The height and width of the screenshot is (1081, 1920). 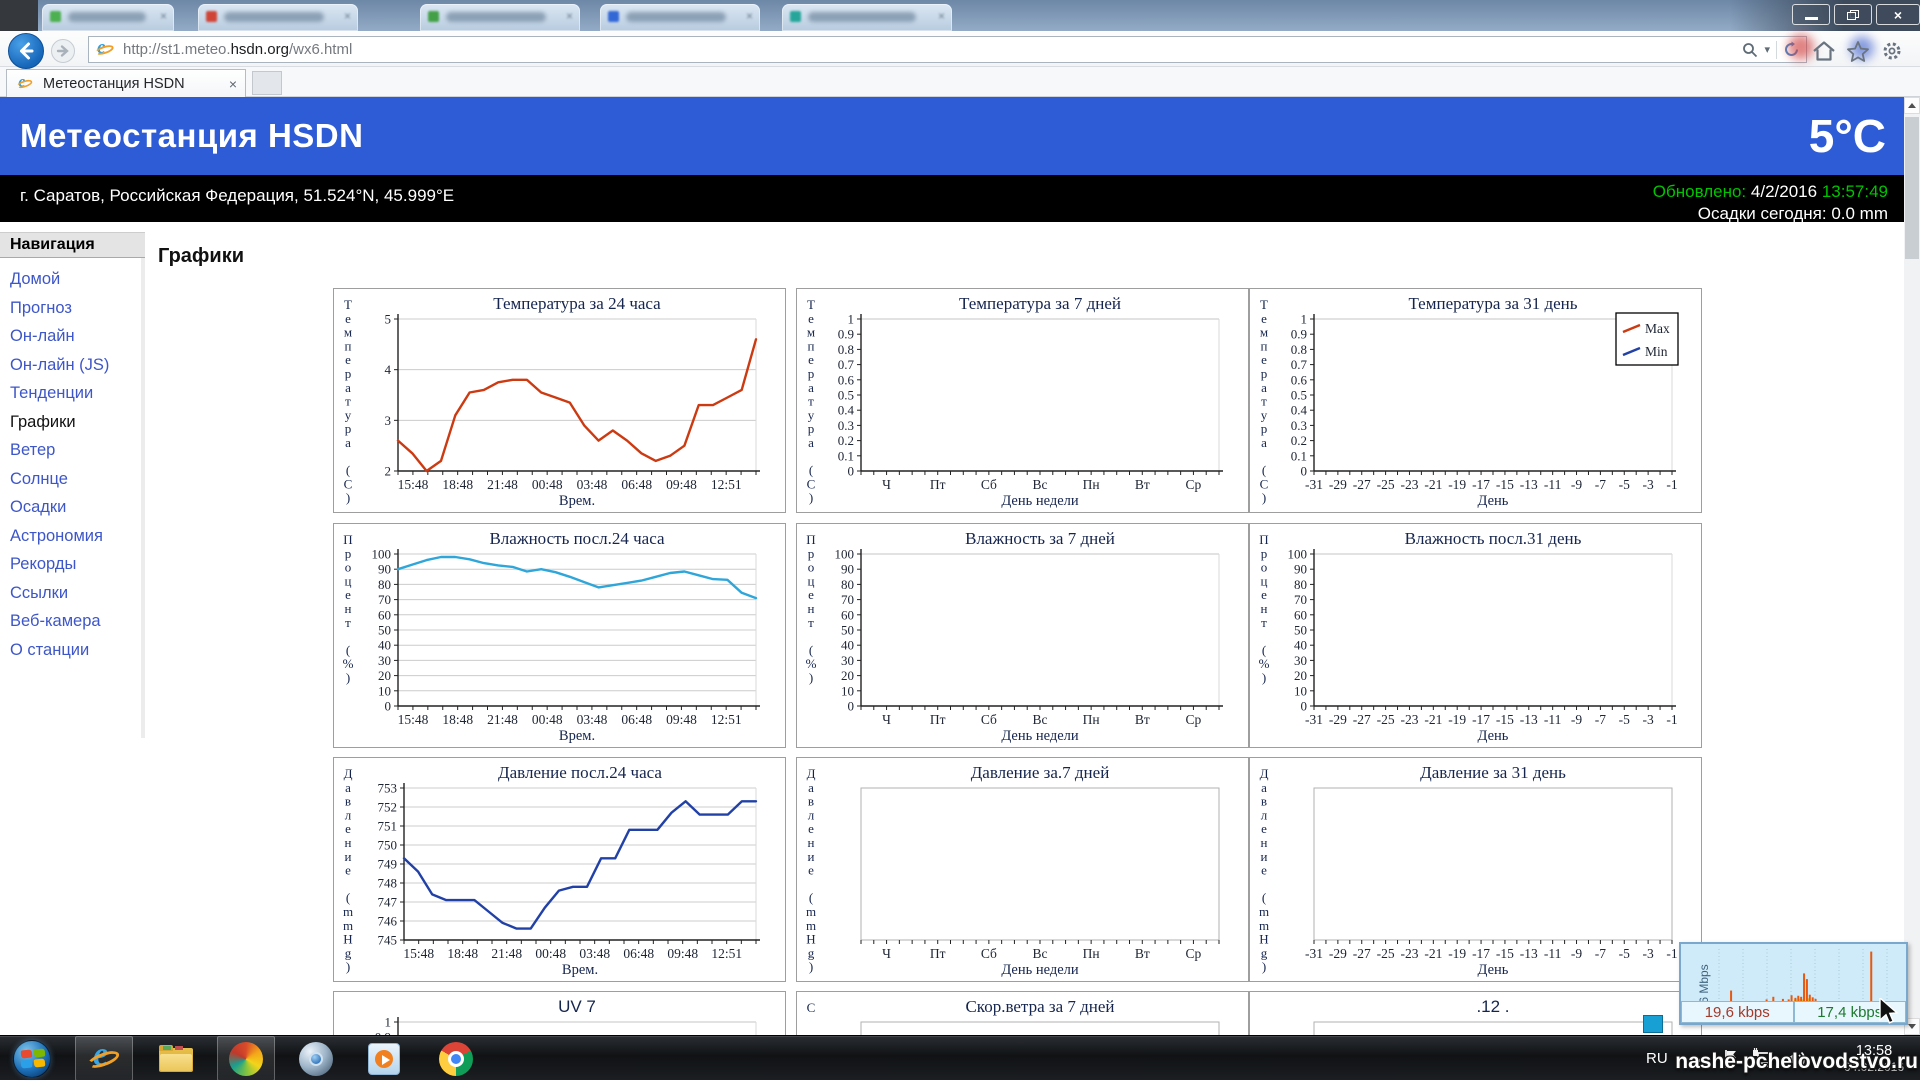 I want to click on forward-button, so click(x=63, y=51).